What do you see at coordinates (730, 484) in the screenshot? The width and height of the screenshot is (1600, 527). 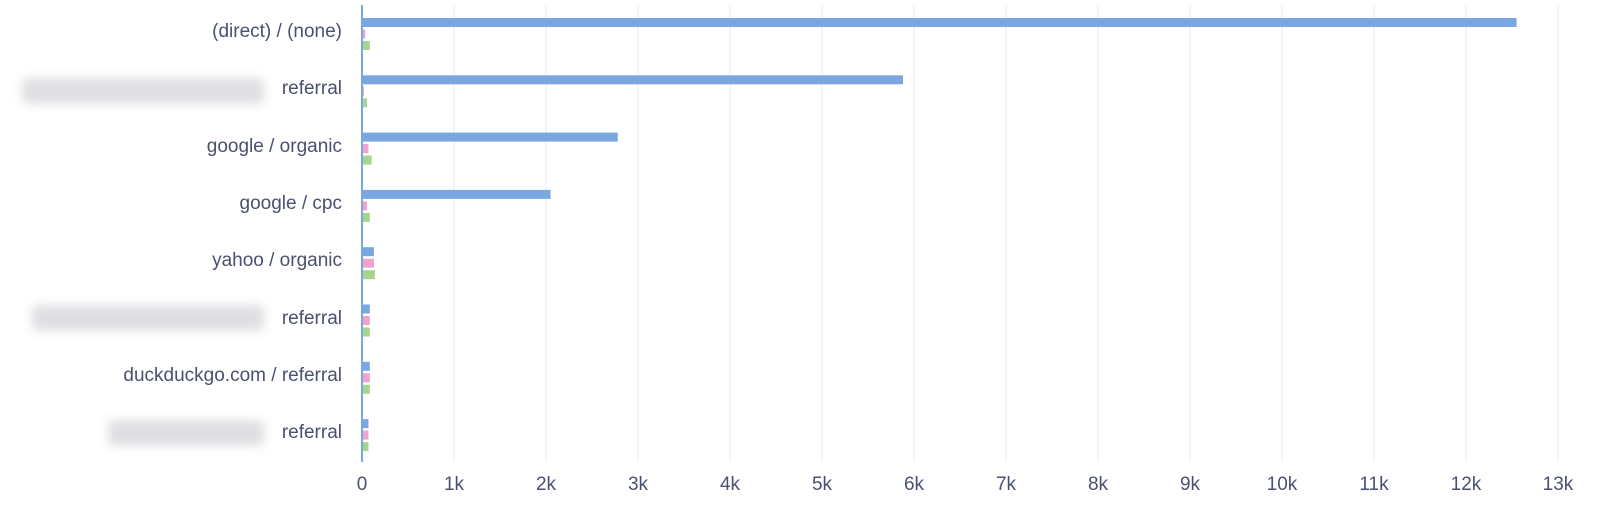 I see `x-tick-label: 4k` at bounding box center [730, 484].